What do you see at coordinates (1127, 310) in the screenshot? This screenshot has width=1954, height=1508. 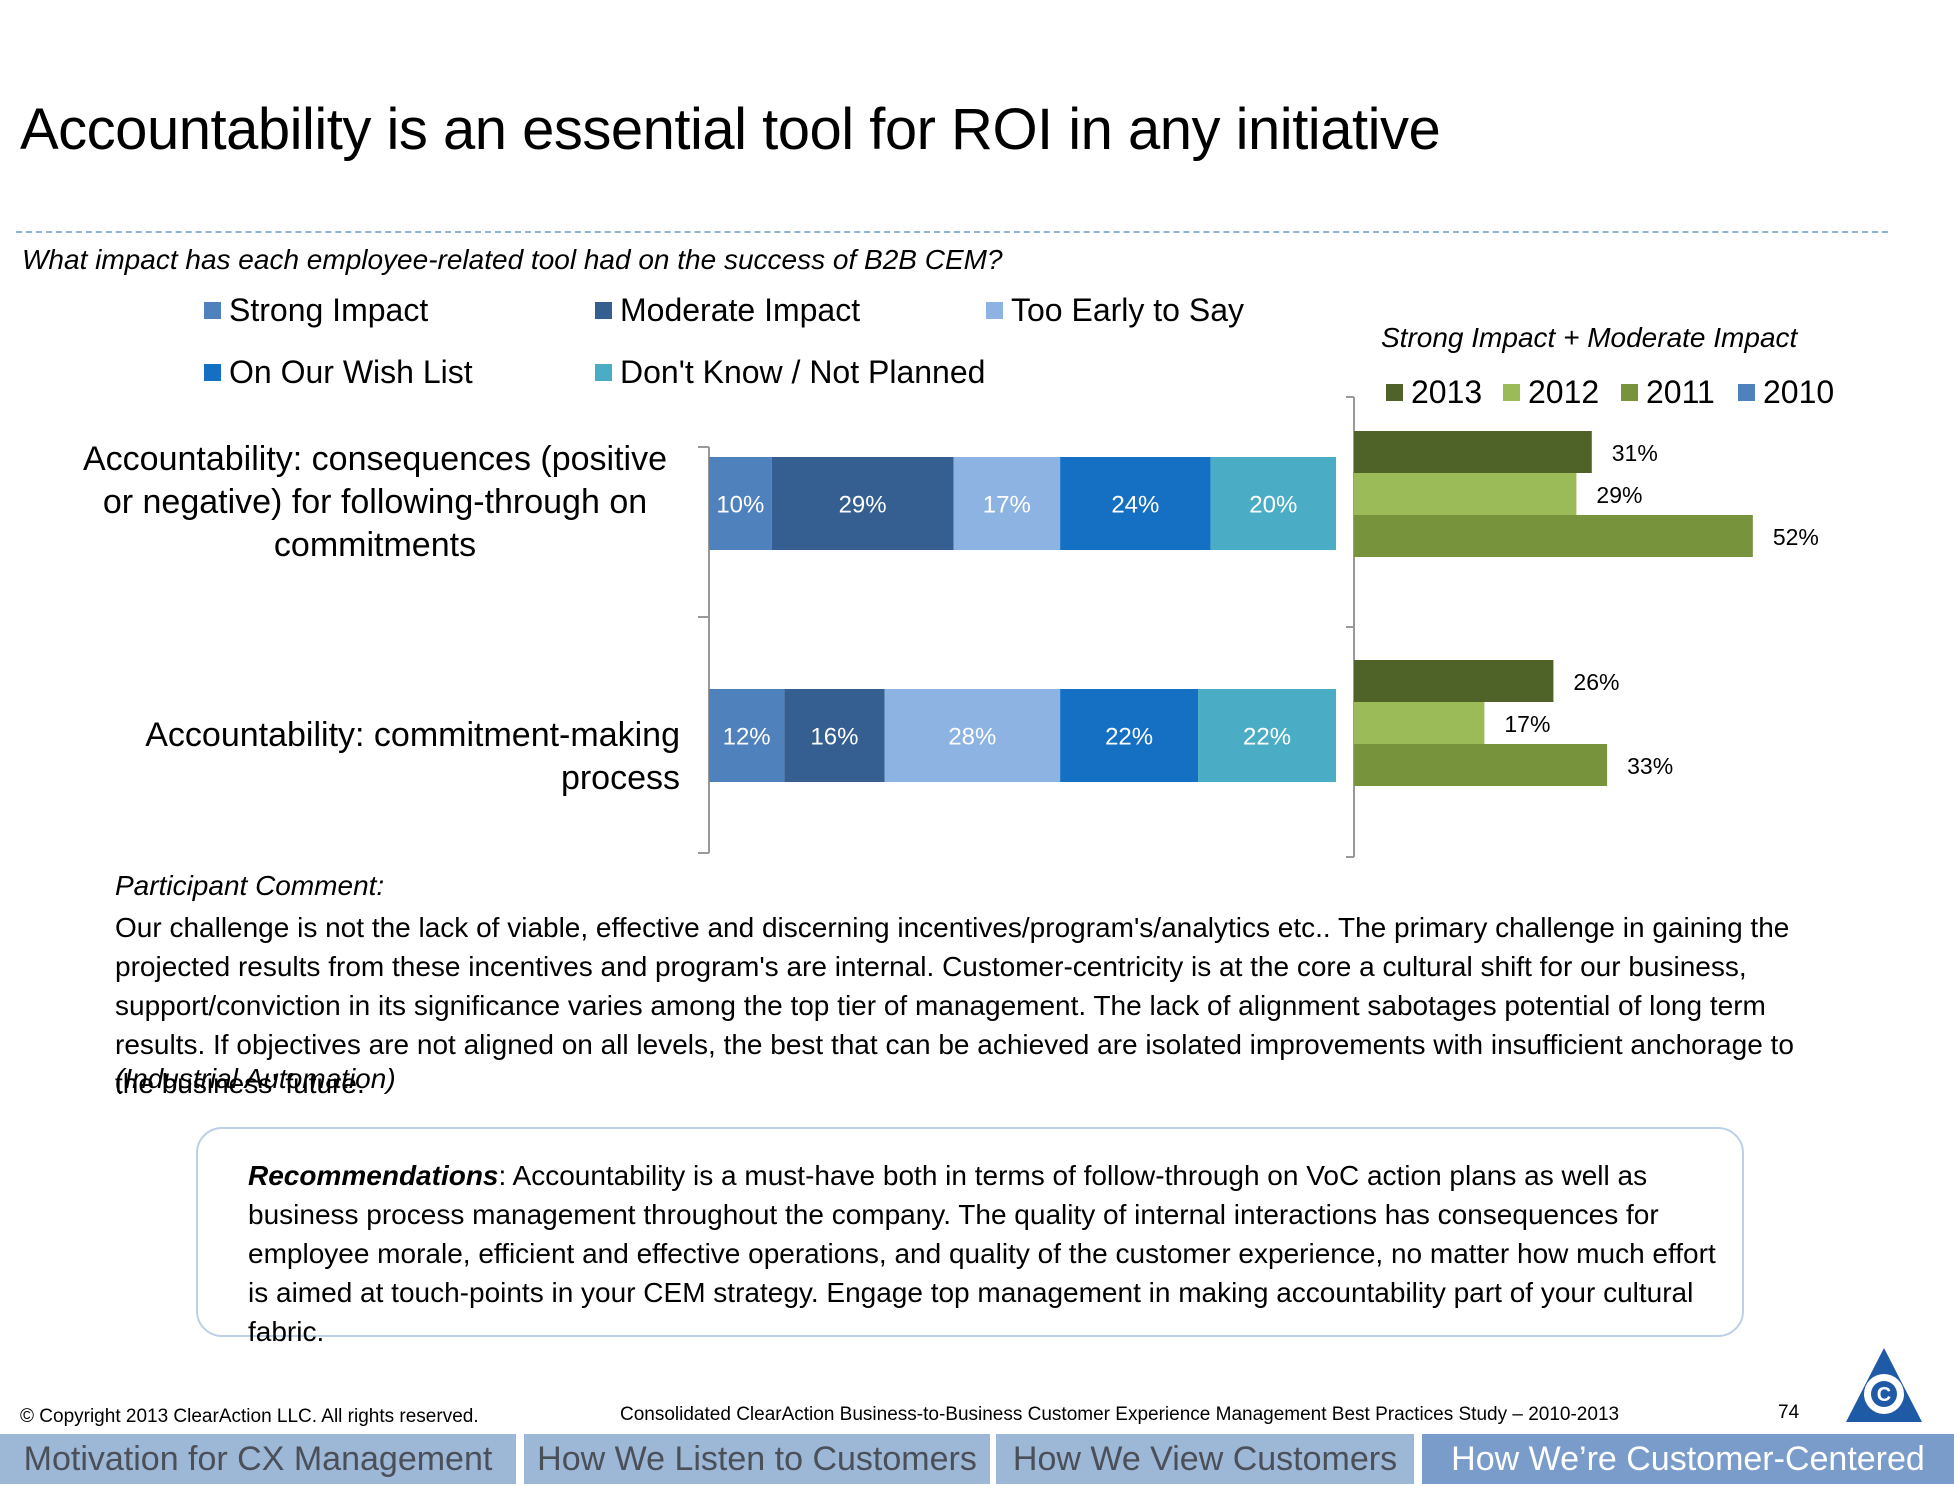 I see `legend-label: Too Early to Say` at bounding box center [1127, 310].